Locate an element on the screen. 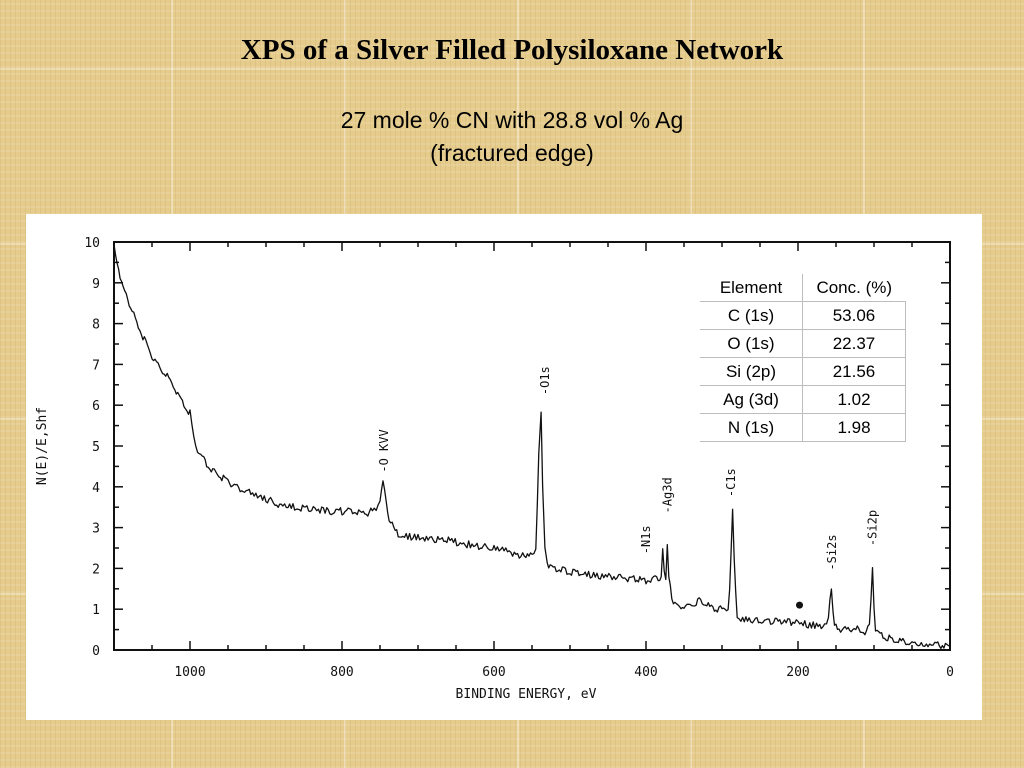 Image resolution: width=1024 pixels, height=768 pixels. markers is located at coordinates (800, 605).